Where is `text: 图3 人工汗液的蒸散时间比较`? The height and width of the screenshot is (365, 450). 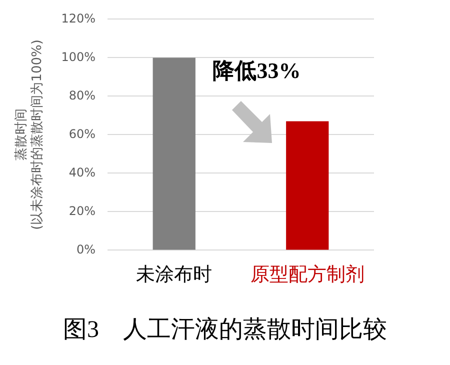 text: 图3 人工汗液的蒸散时间比较 is located at coordinates (225, 330).